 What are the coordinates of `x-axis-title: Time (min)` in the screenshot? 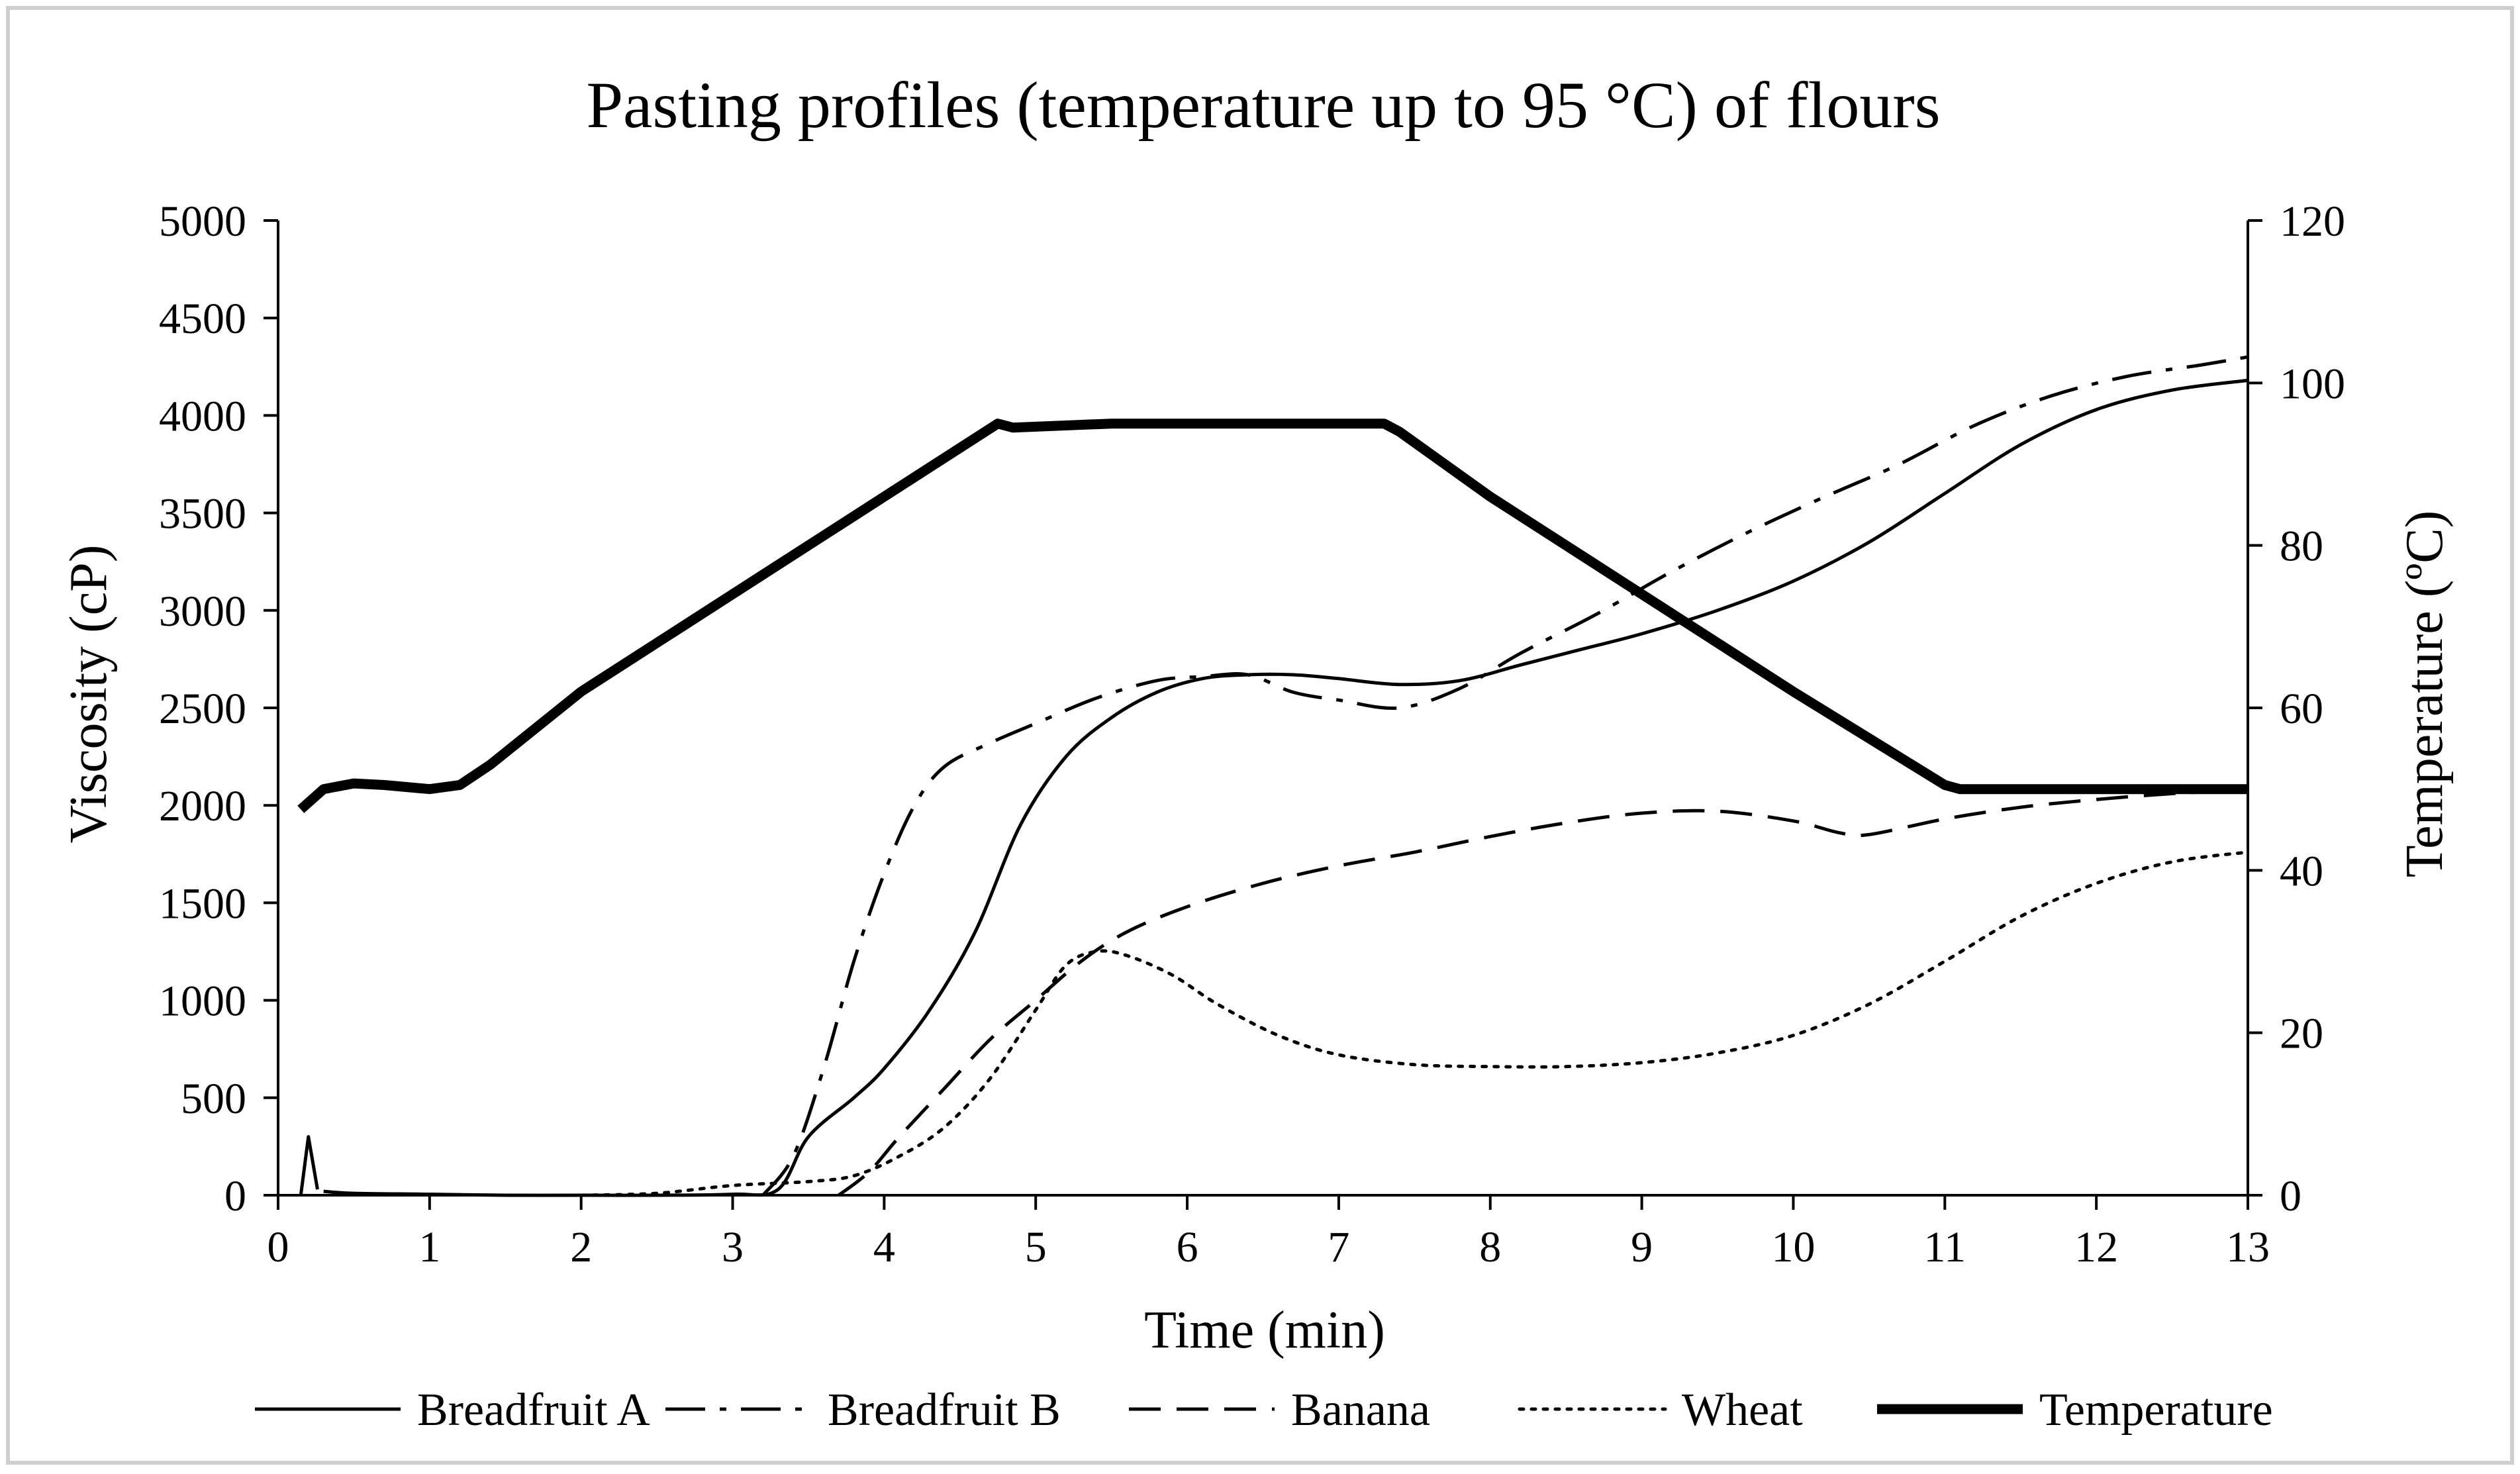 It's located at (1264, 1330).